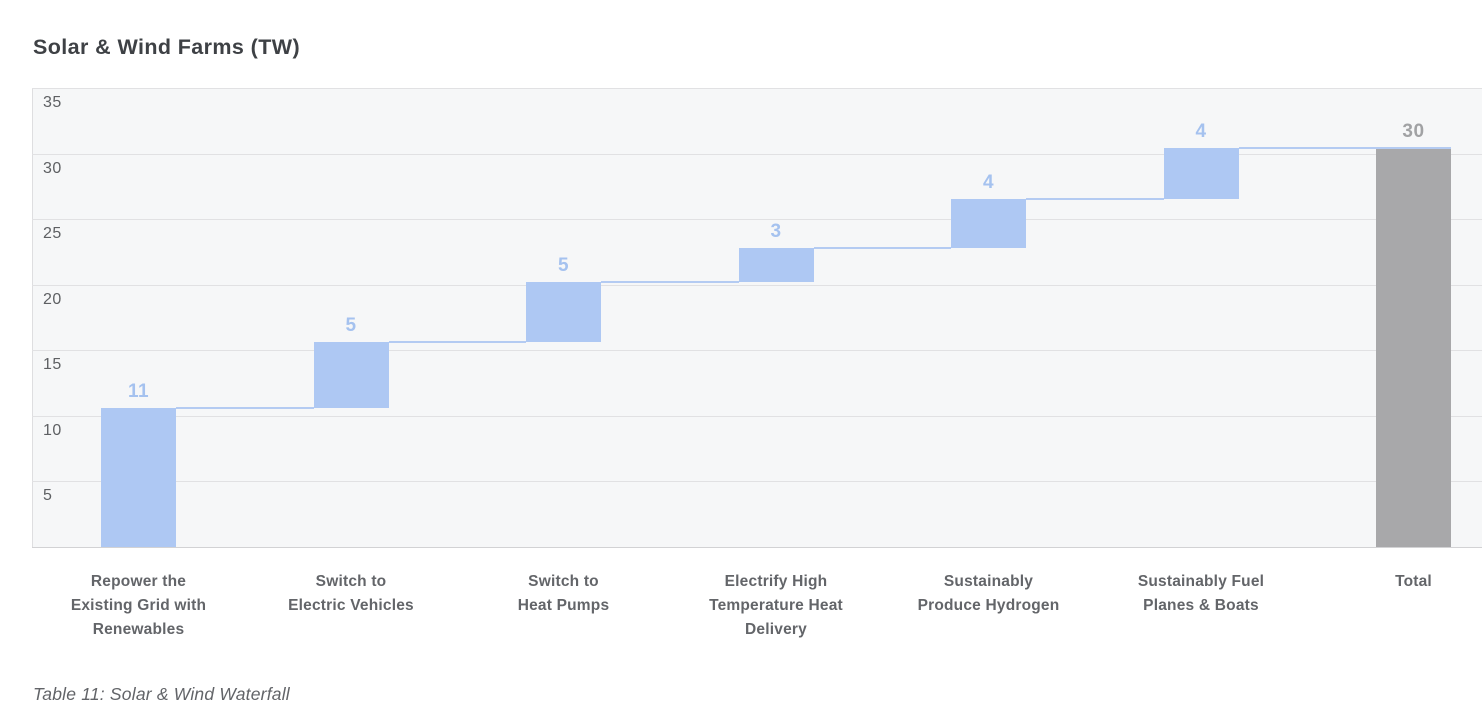 This screenshot has width=1482, height=724. I want to click on category-label: Repower the Existing Grid with Renewables, so click(139, 606).